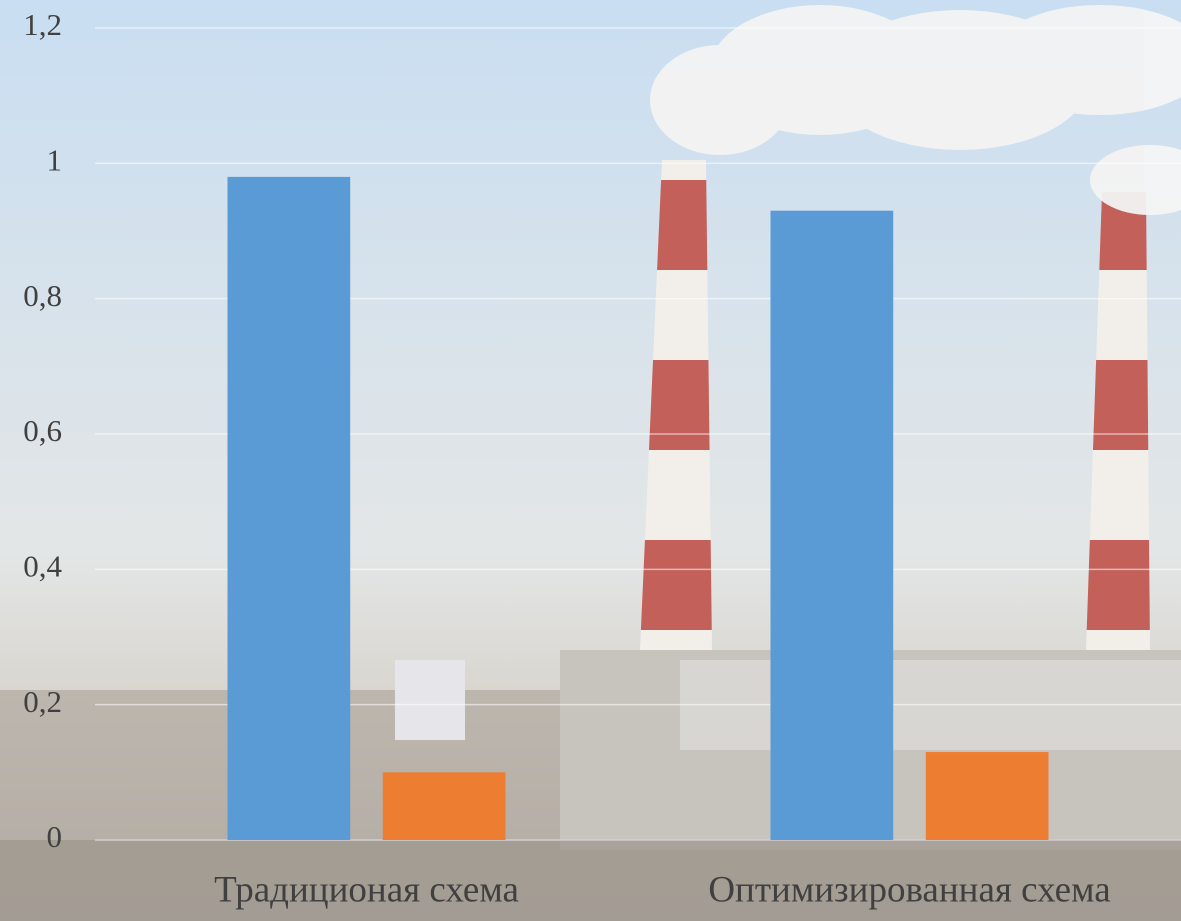  Describe the element at coordinates (42, 295) in the screenshot. I see `y-tick-label: 0,8` at that location.